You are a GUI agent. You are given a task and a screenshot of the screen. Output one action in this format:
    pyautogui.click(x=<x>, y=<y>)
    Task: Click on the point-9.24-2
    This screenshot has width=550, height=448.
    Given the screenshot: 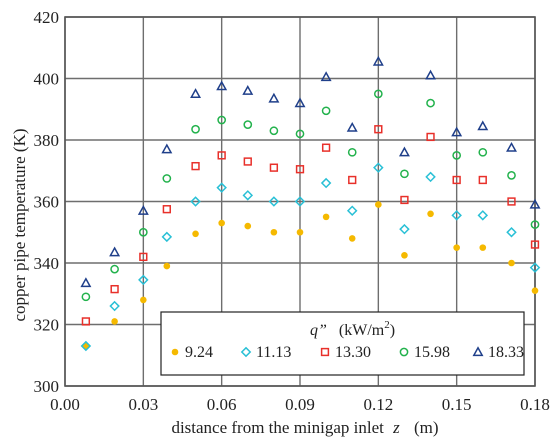 What is the action you would take?
    pyautogui.click(x=143, y=300)
    